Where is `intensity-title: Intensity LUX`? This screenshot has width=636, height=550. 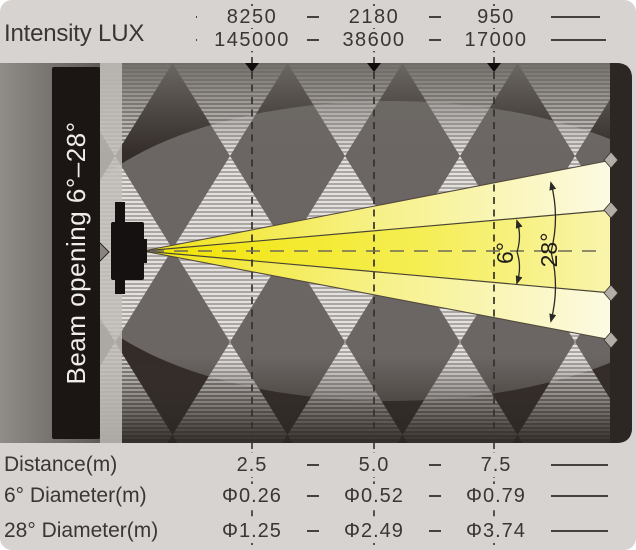 intensity-title: Intensity LUX is located at coordinates (77, 34).